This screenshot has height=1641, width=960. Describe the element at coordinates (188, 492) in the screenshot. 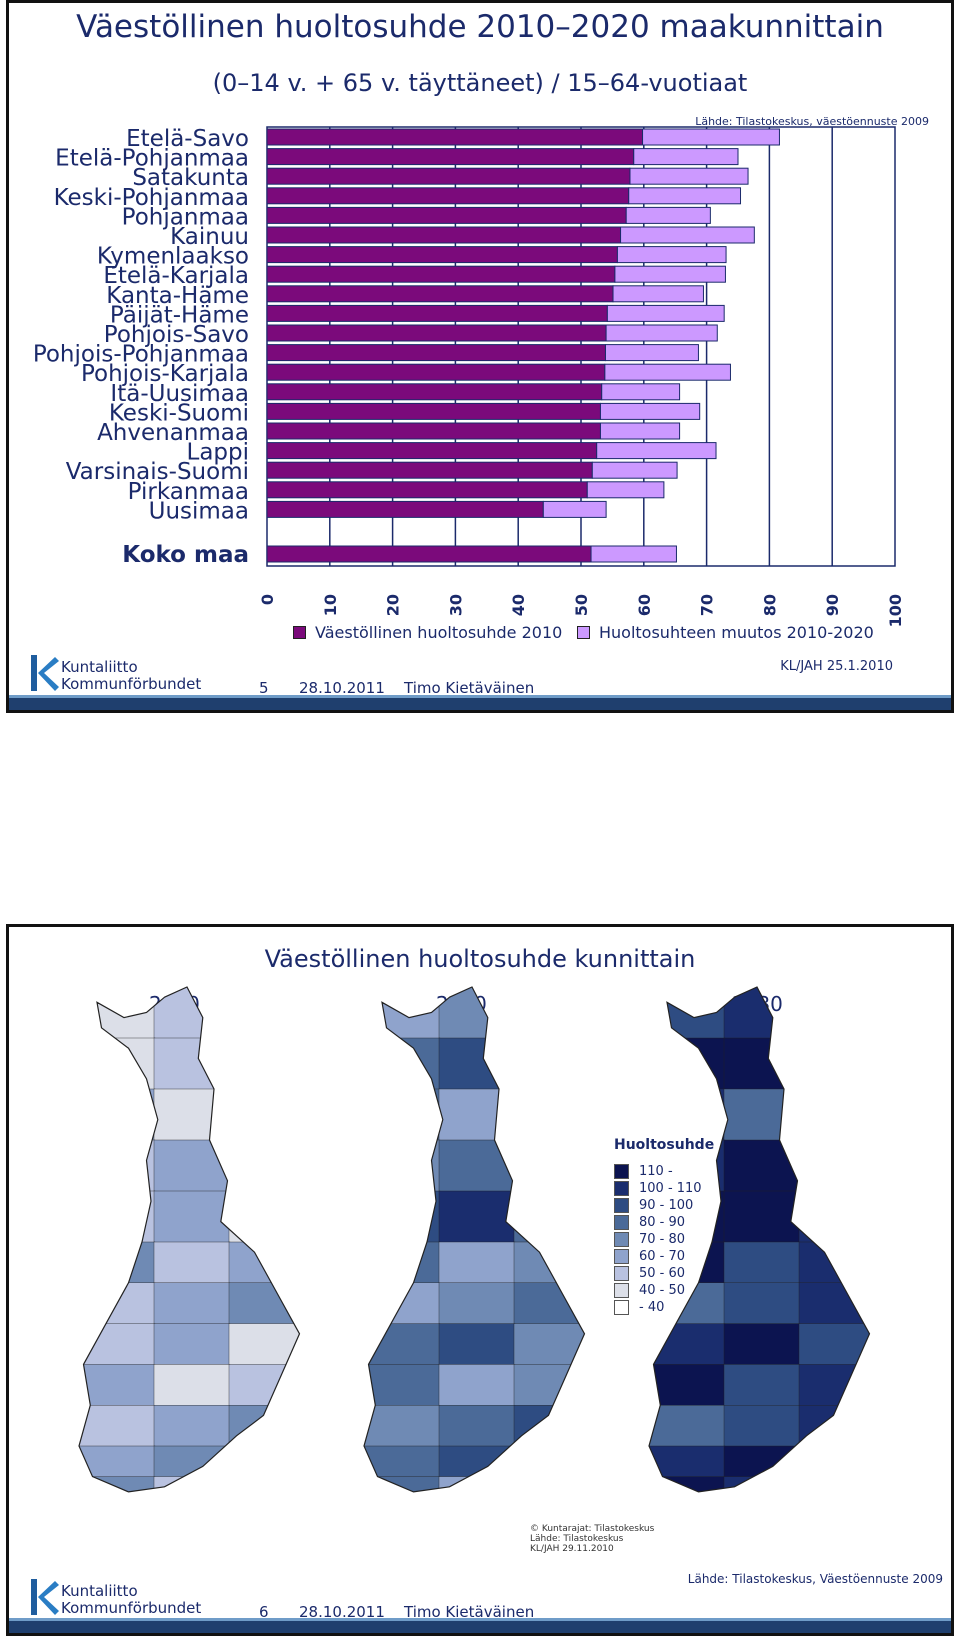

I see `category-label: Pirkanmaa` at that location.